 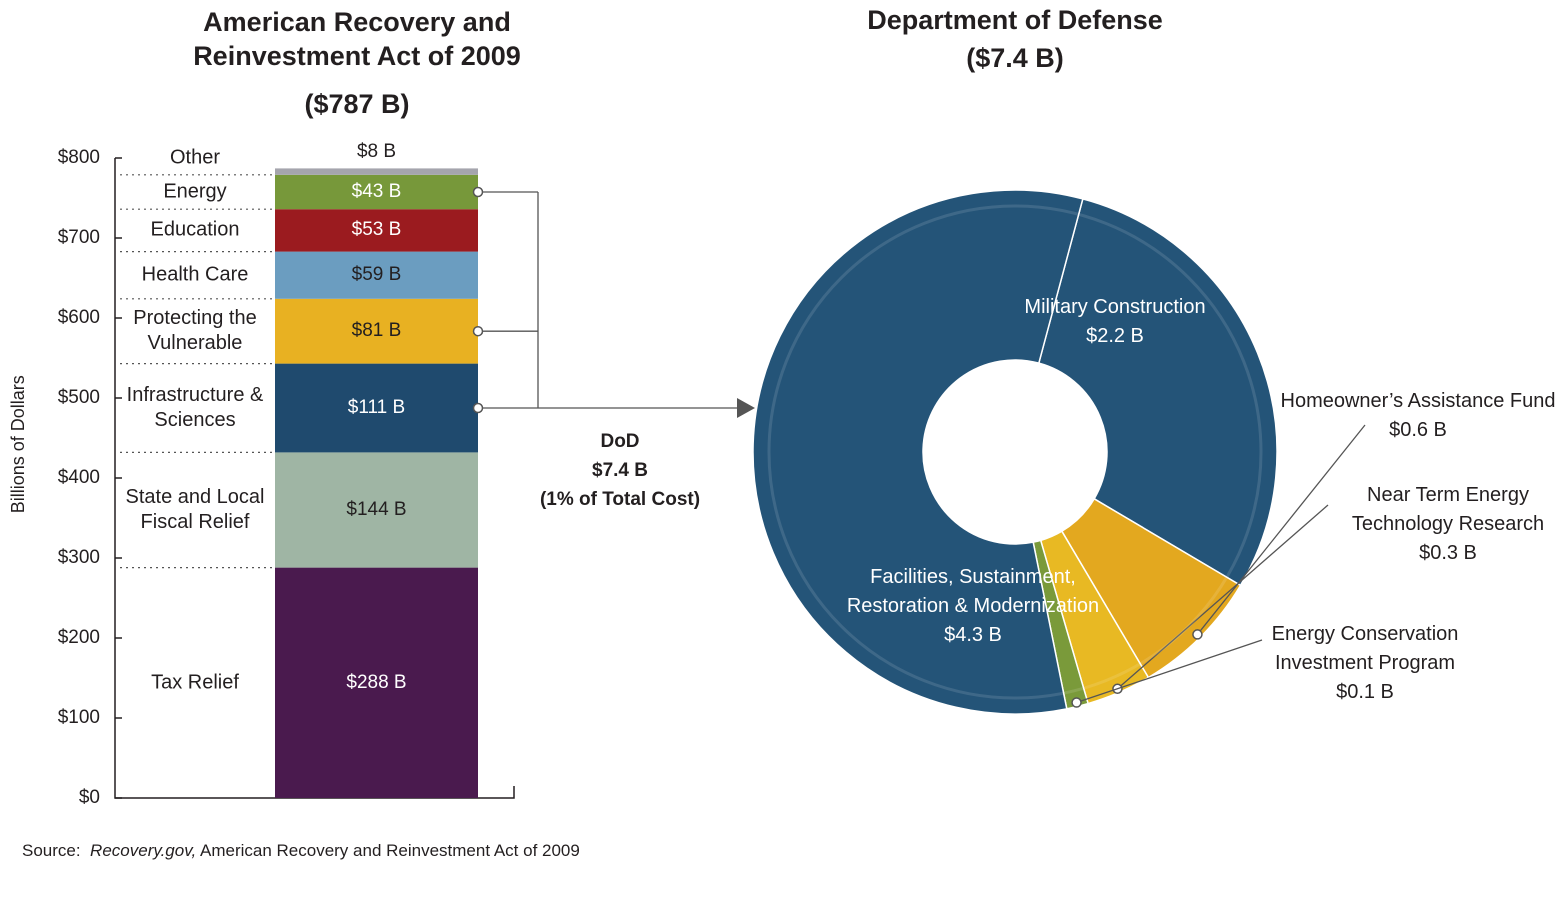 I want to click on series-label: Infrastructure & Sciences, so click(x=195, y=407).